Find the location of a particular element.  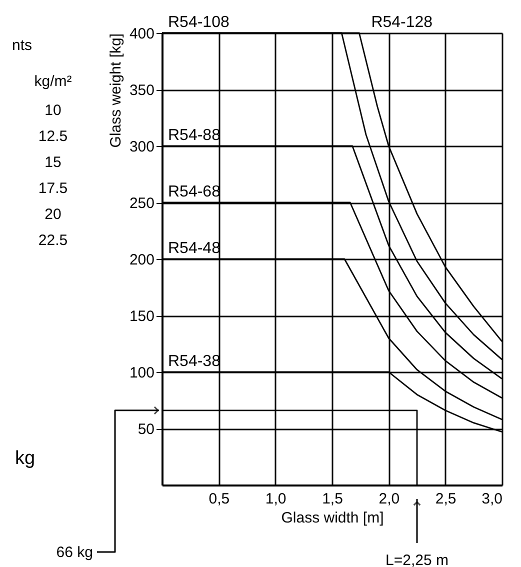

y-tick-label: 200 is located at coordinates (141, 260).